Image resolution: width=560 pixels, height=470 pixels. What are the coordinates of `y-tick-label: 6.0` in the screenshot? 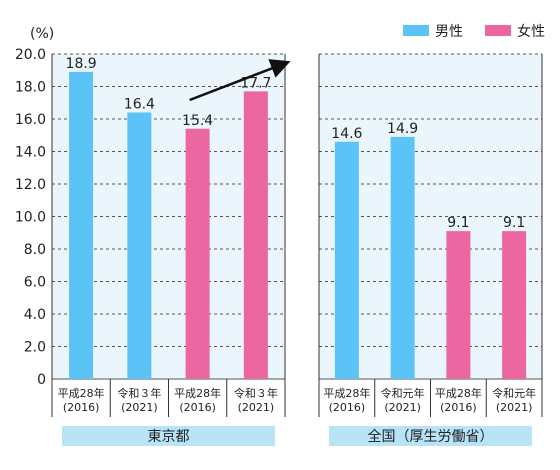 It's located at (35, 283).